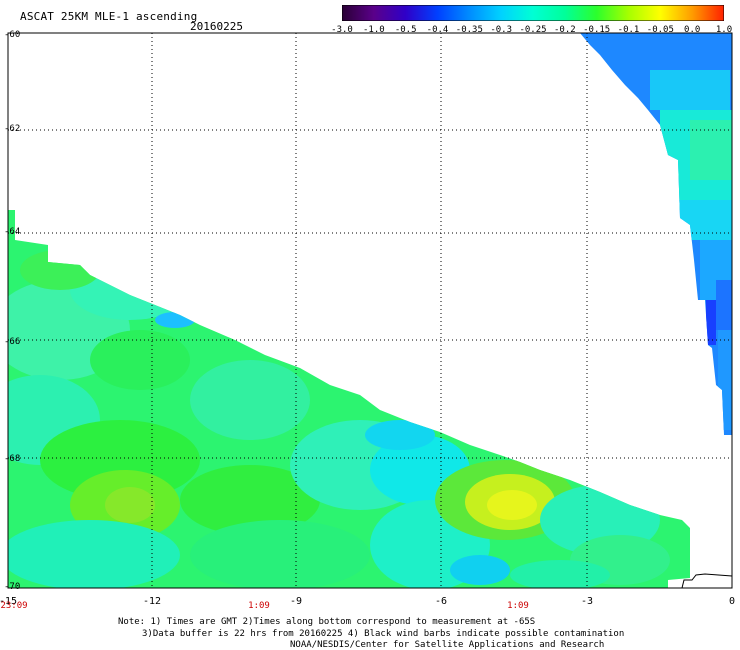 This screenshot has height=650, width=740. Describe the element at coordinates (342, 30) in the screenshot. I see `color-scale-tick-label: -3.0` at that location.